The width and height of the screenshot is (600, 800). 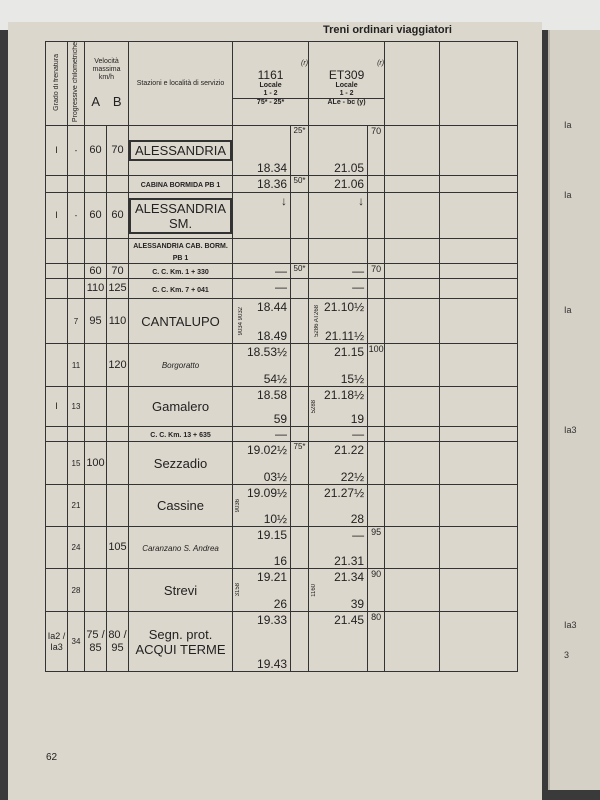 What do you see at coordinates (180, 506) in the screenshot?
I see `station-name: Cassine` at bounding box center [180, 506].